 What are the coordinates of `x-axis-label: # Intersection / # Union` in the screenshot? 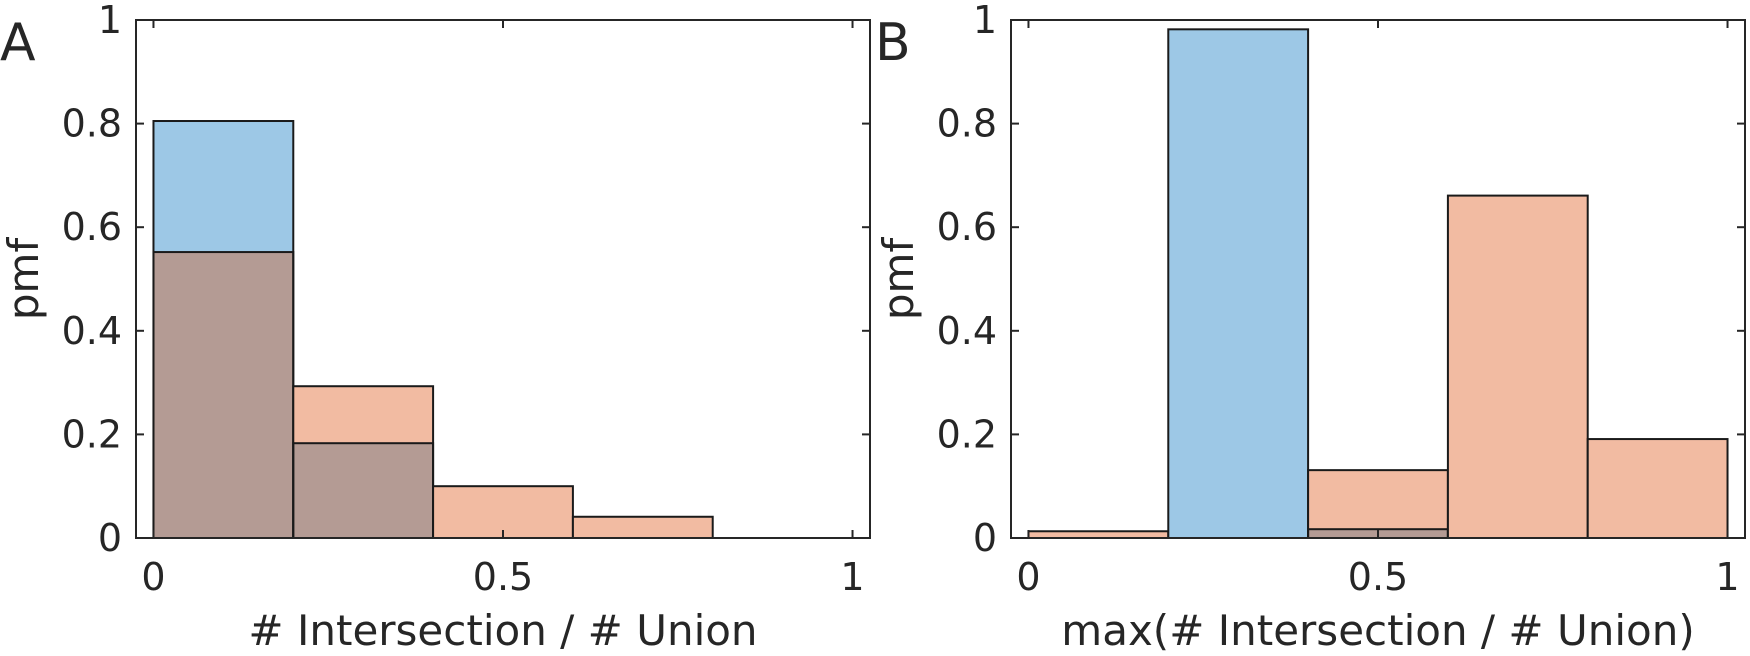 It's located at (502, 630).